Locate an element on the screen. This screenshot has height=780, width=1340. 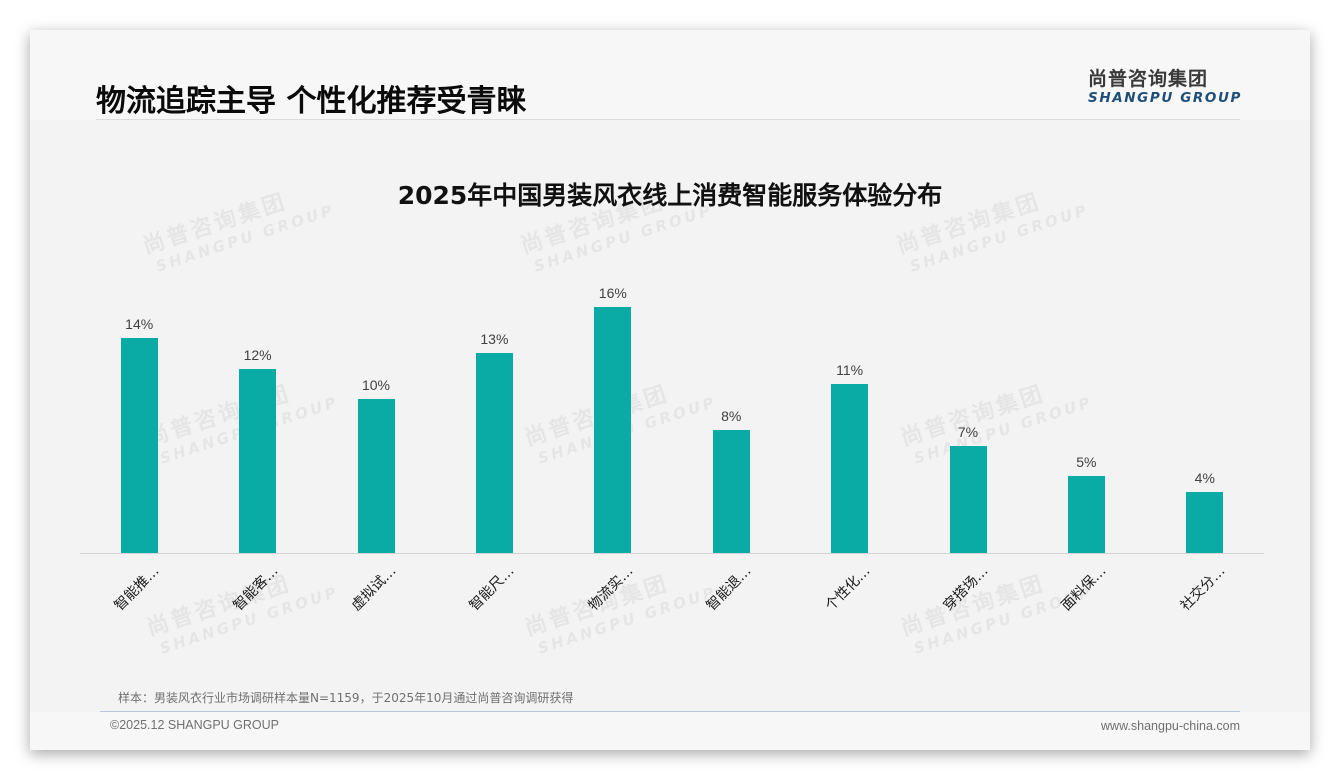
bar-value-label: 12% is located at coordinates (257, 355).